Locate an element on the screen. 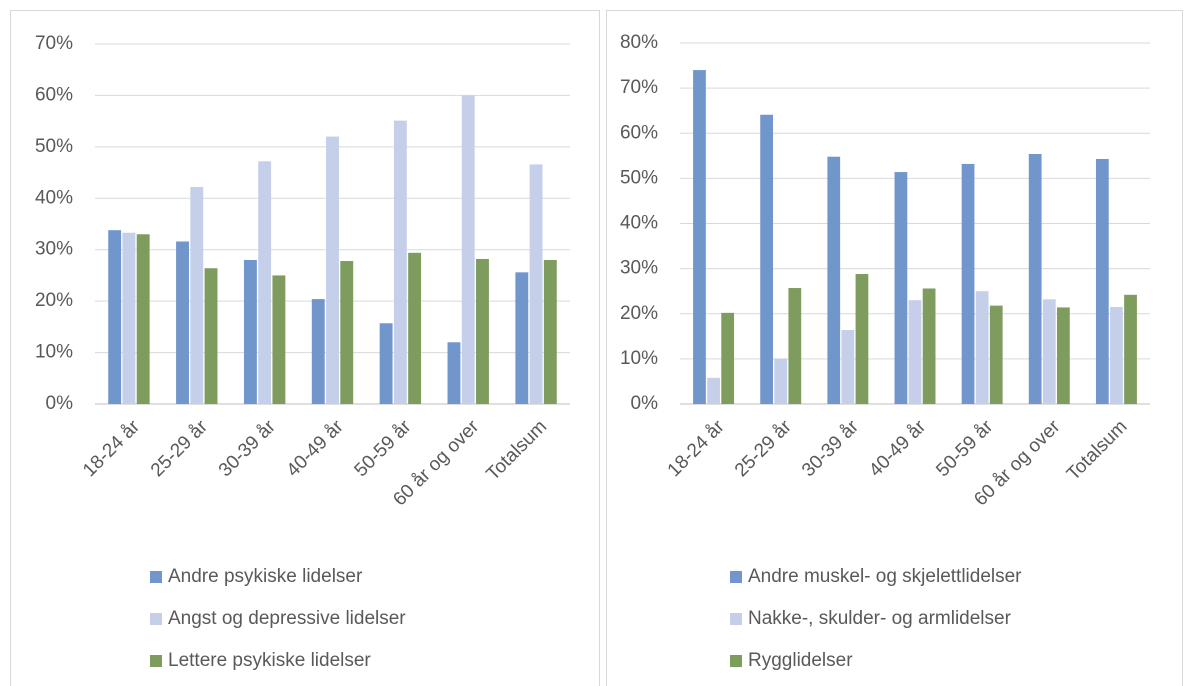  legend-label: Lettere psykiske lidelser is located at coordinates (269, 660).